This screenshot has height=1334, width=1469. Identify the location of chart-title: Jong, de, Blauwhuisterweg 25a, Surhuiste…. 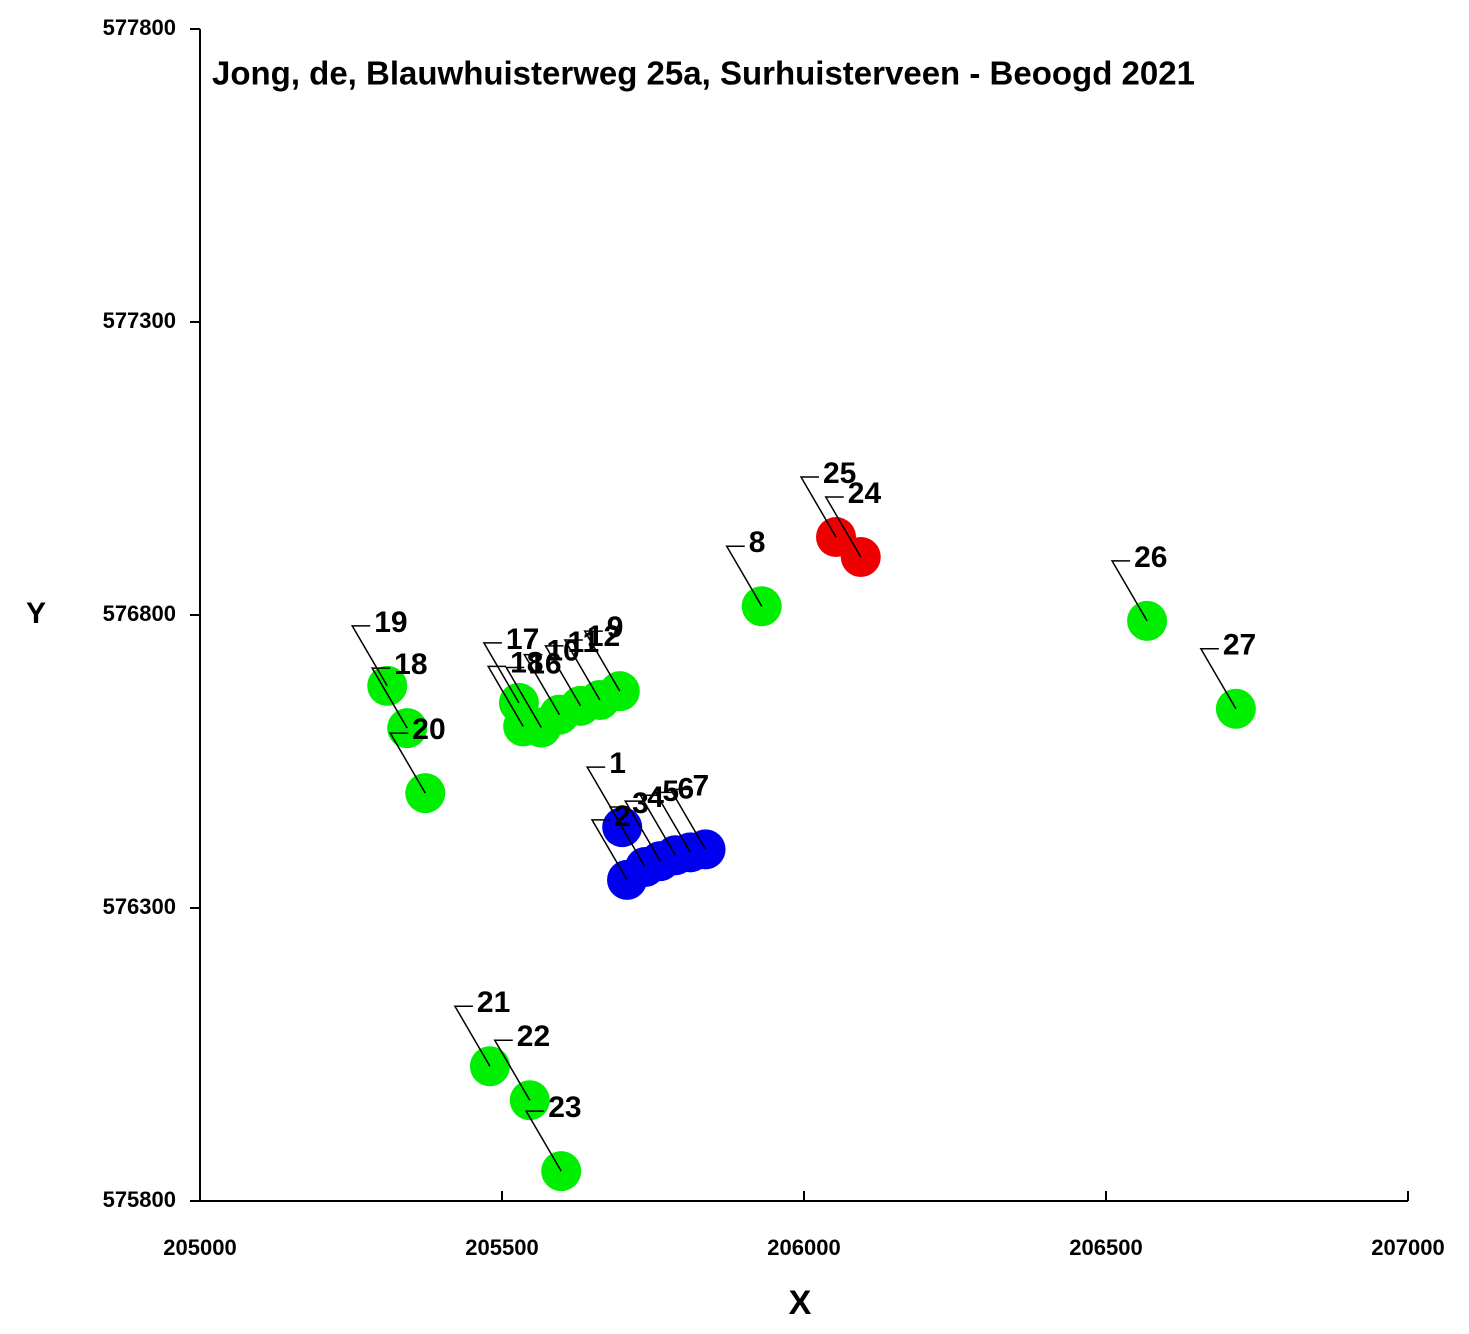
(703, 73).